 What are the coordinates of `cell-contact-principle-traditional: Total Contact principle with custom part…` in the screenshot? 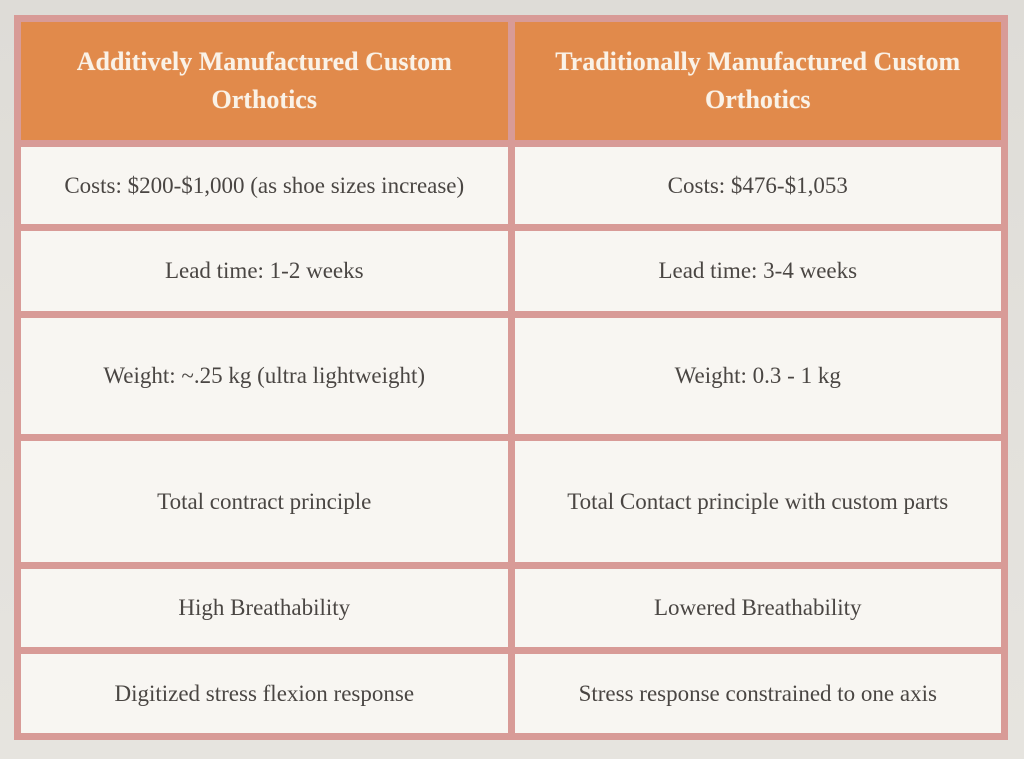 It's located at (757, 501).